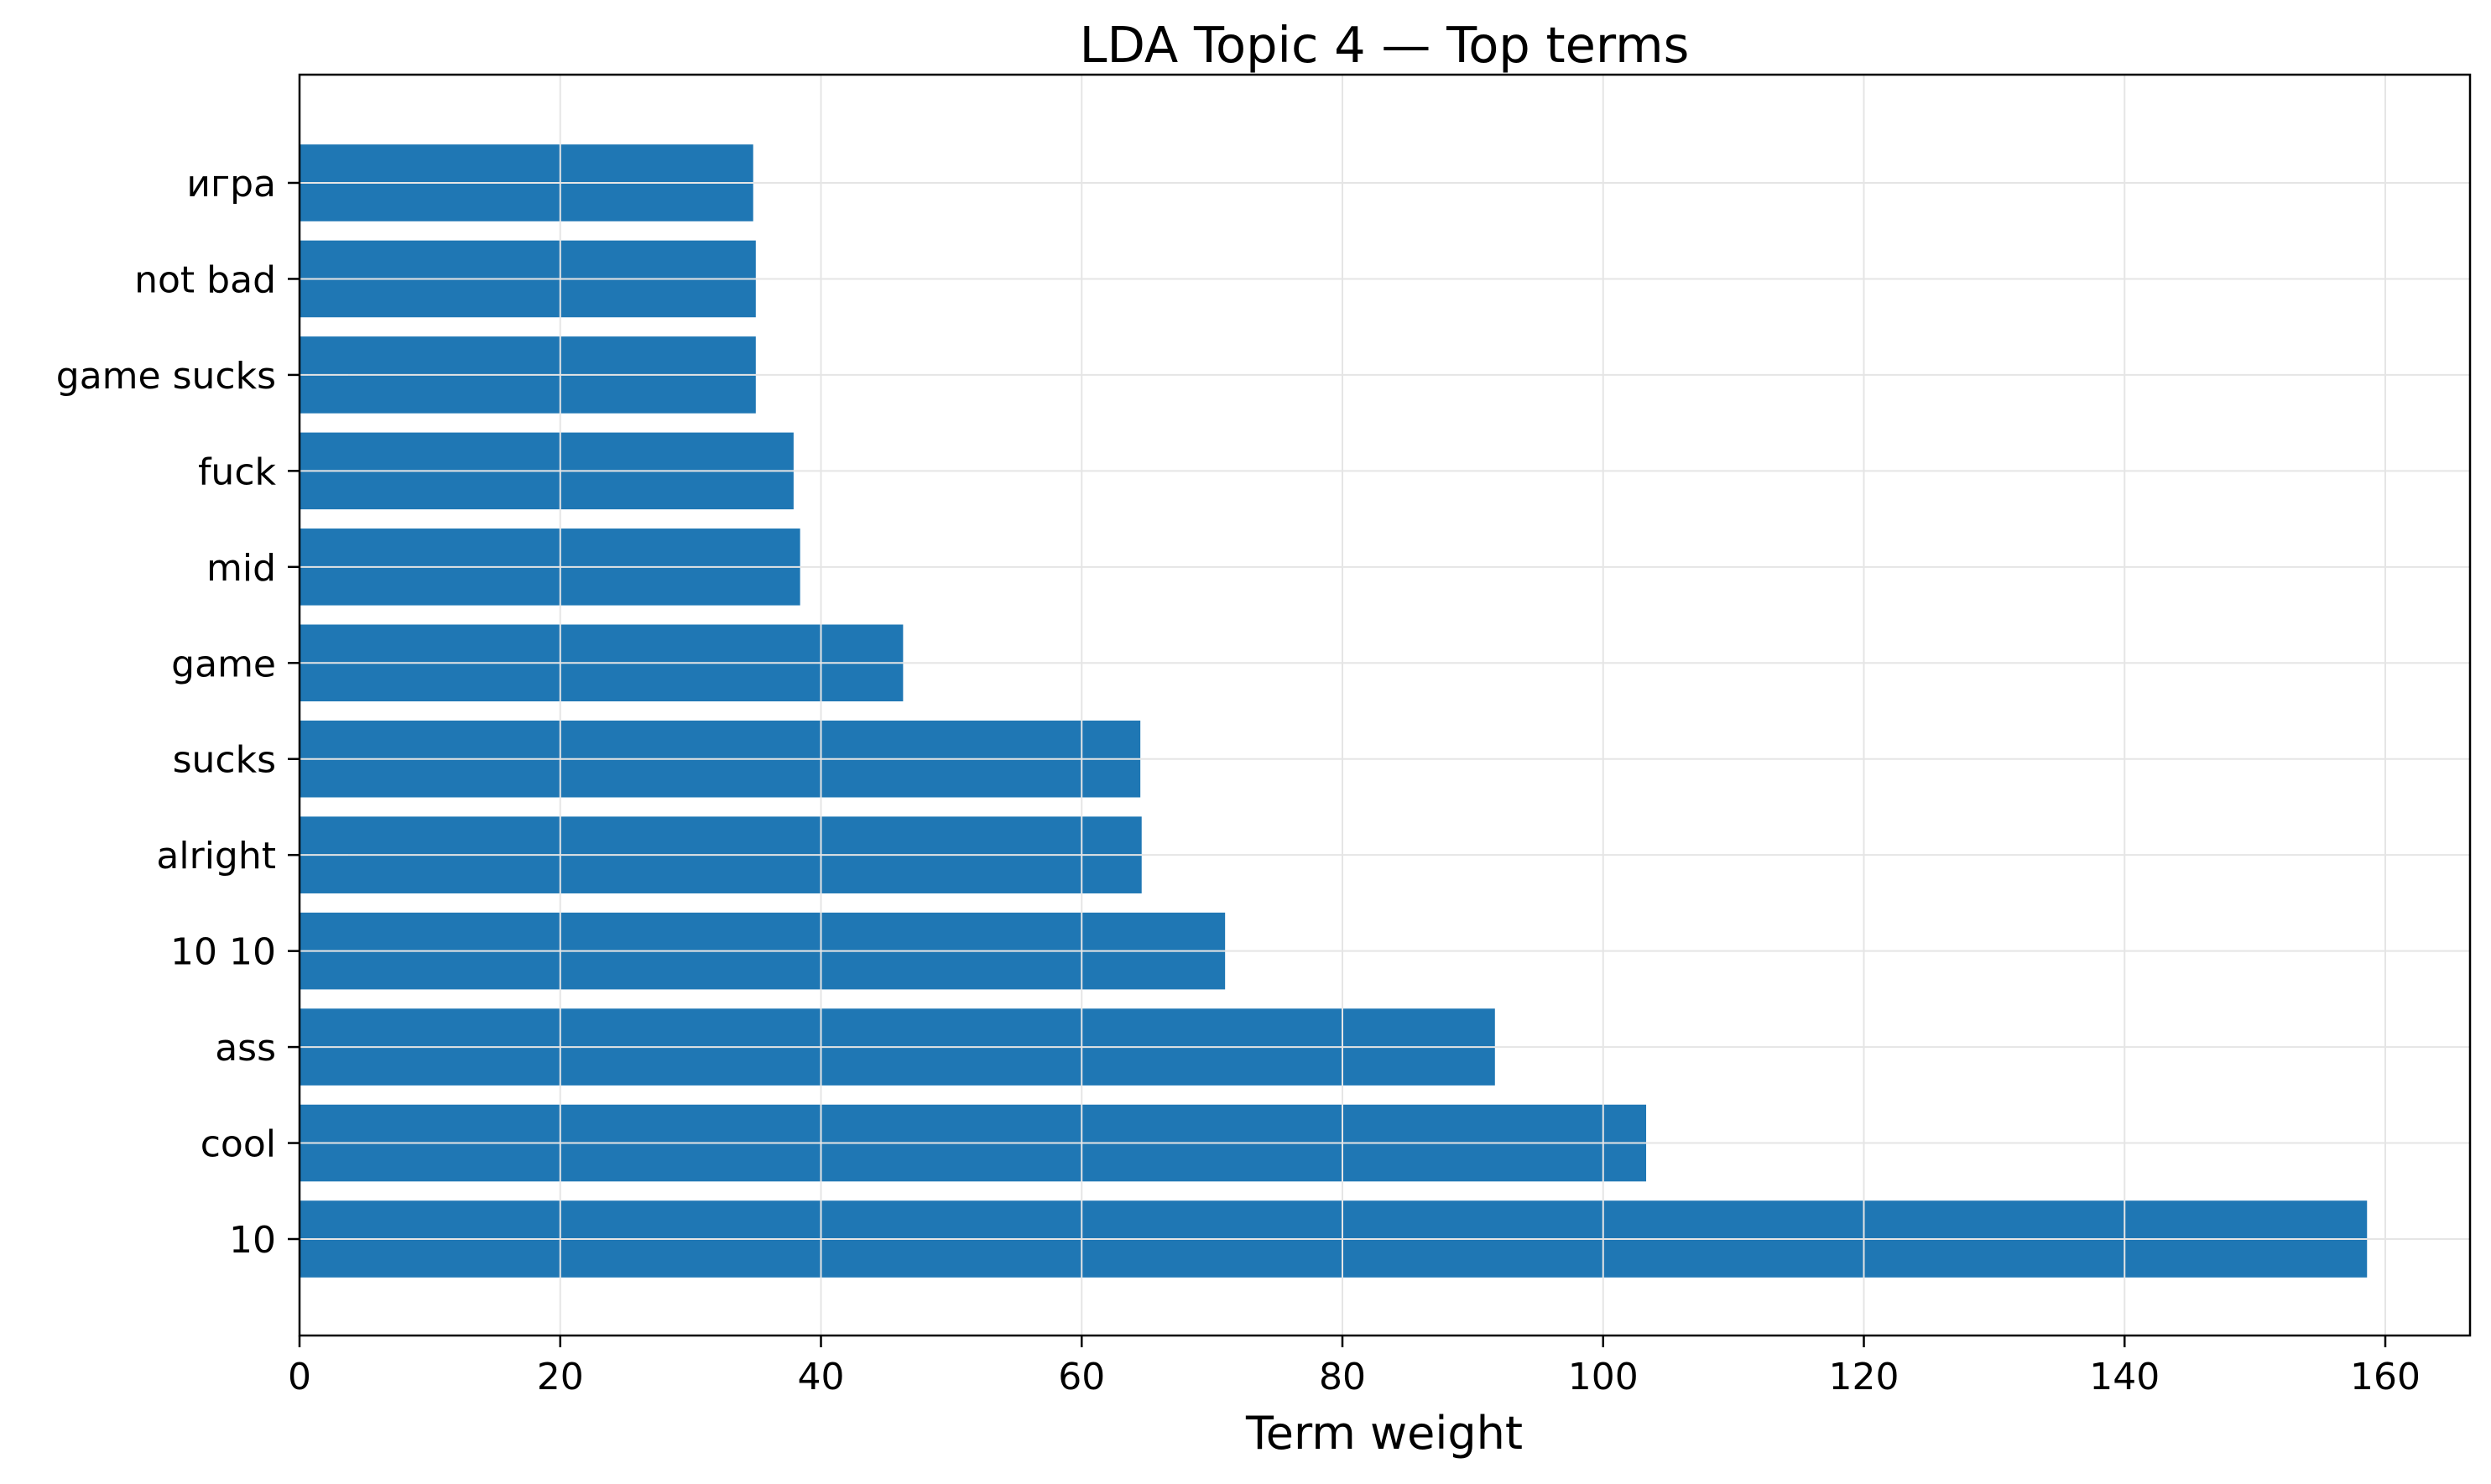  What do you see at coordinates (1384, 1433) in the screenshot?
I see `x-axis-label: Term weight` at bounding box center [1384, 1433].